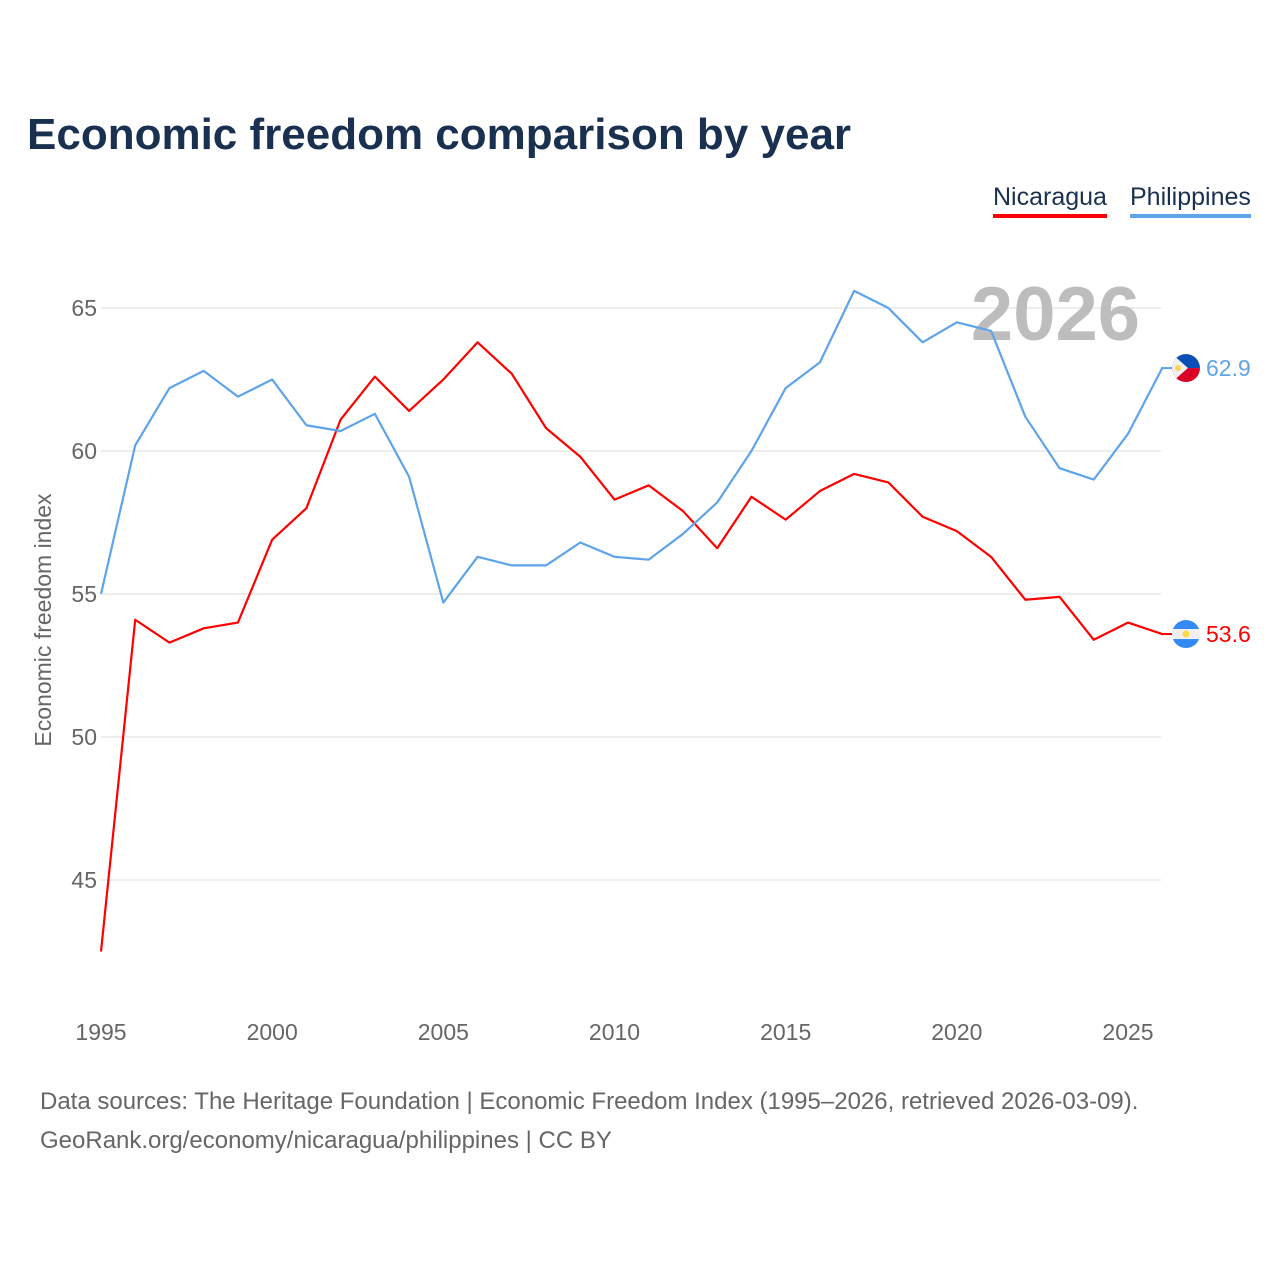 The height and width of the screenshot is (1280, 1280). I want to click on flag-sun, so click(1178, 368).